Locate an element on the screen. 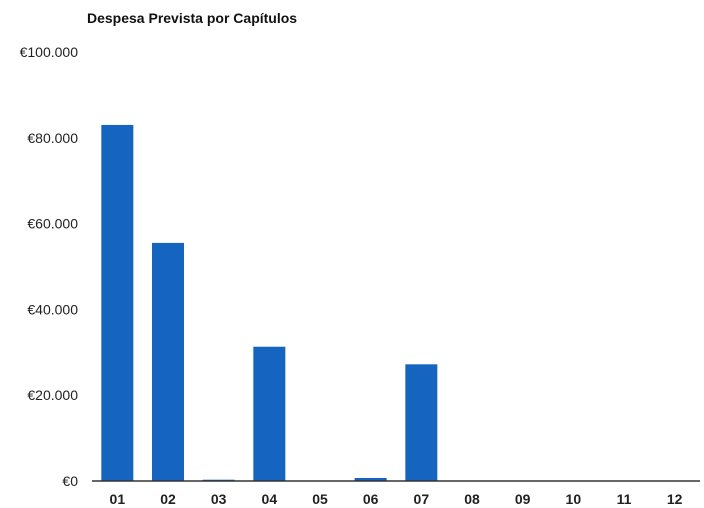 Image resolution: width=704 pixels, height=508 pixels. y-axis-ticks: €0 €20.000 €40.000 €60.000 €80.000 €100.000 is located at coordinates (49, 266).